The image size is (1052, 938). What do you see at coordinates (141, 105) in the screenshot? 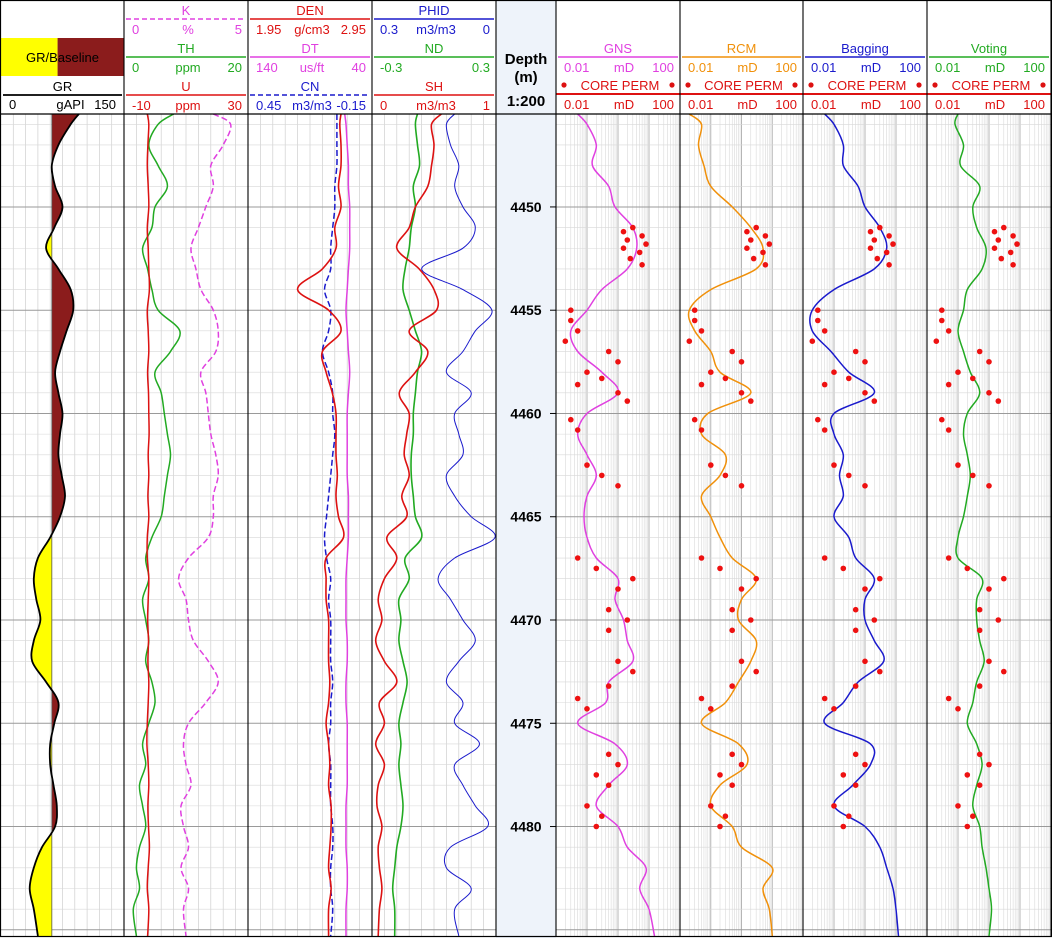
I see `header-scale-min: -10` at bounding box center [141, 105].